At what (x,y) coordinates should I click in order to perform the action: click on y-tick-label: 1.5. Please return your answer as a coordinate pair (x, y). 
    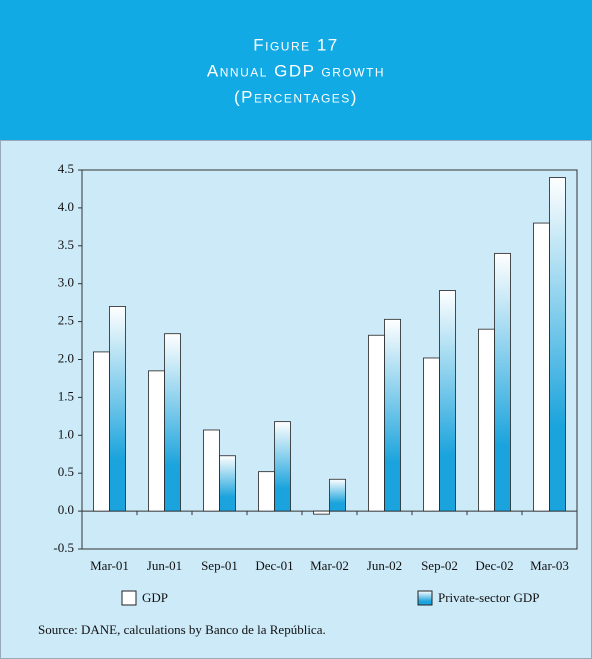
    Looking at the image, I should click on (66, 395).